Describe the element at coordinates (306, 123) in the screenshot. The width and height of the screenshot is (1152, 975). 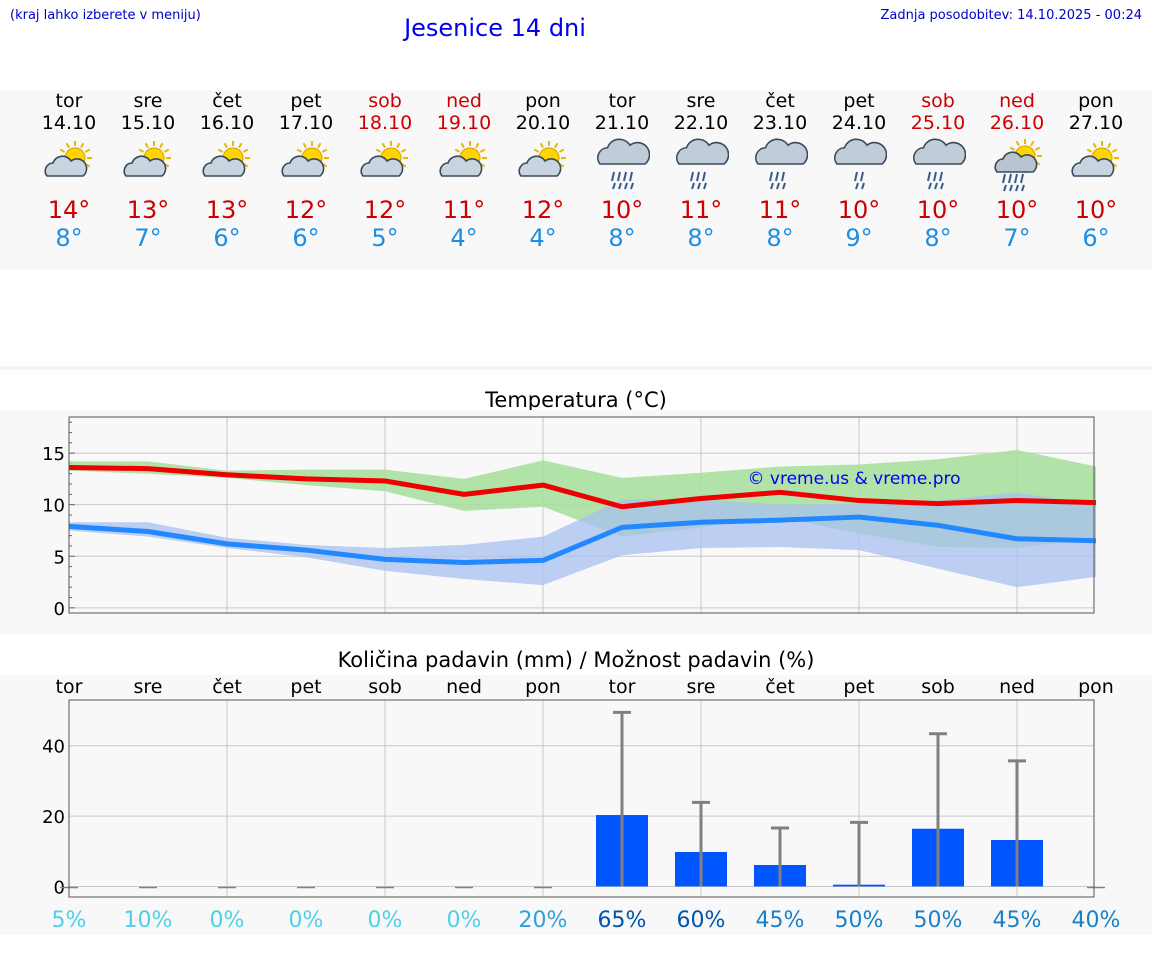
I see `day-date: 17.10` at that location.